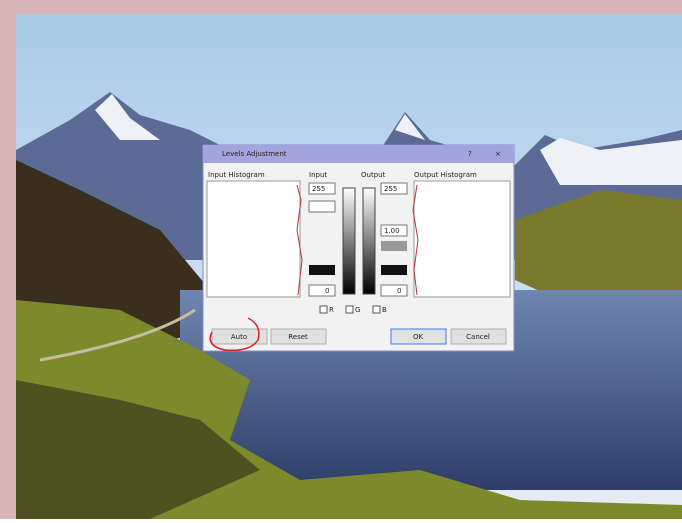  What do you see at coordinates (254, 154) in the screenshot?
I see `dialog-title: Levels Adjustment` at bounding box center [254, 154].